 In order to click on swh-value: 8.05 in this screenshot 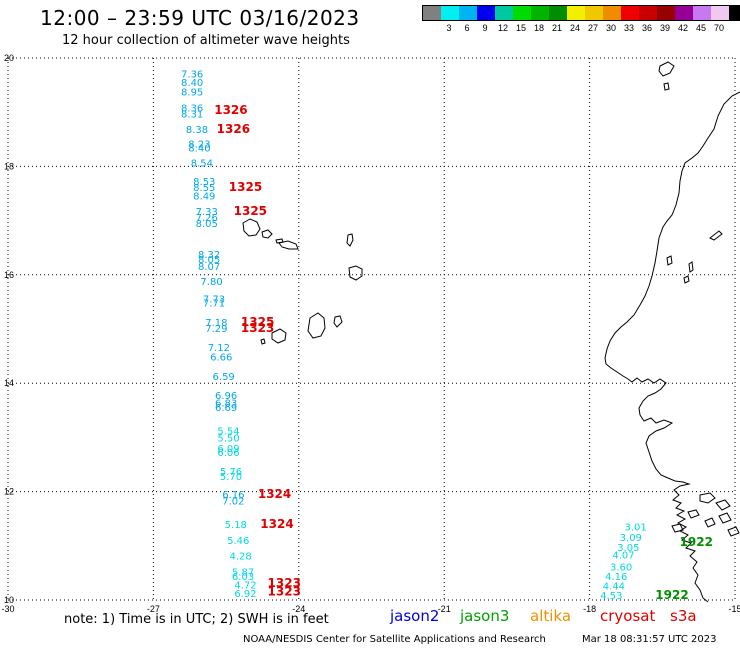, I will do `click(207, 224)`.